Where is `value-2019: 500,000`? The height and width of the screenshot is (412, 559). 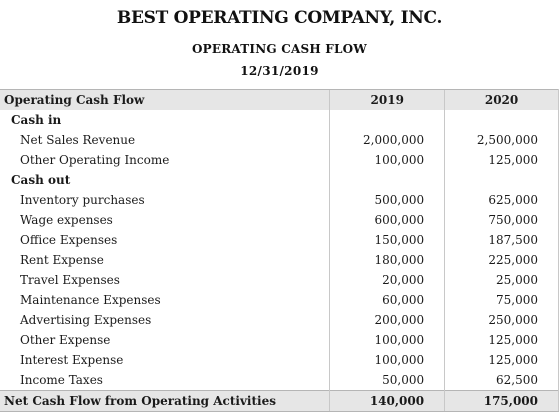
value-2019: 500,000 is located at coordinates (387, 200).